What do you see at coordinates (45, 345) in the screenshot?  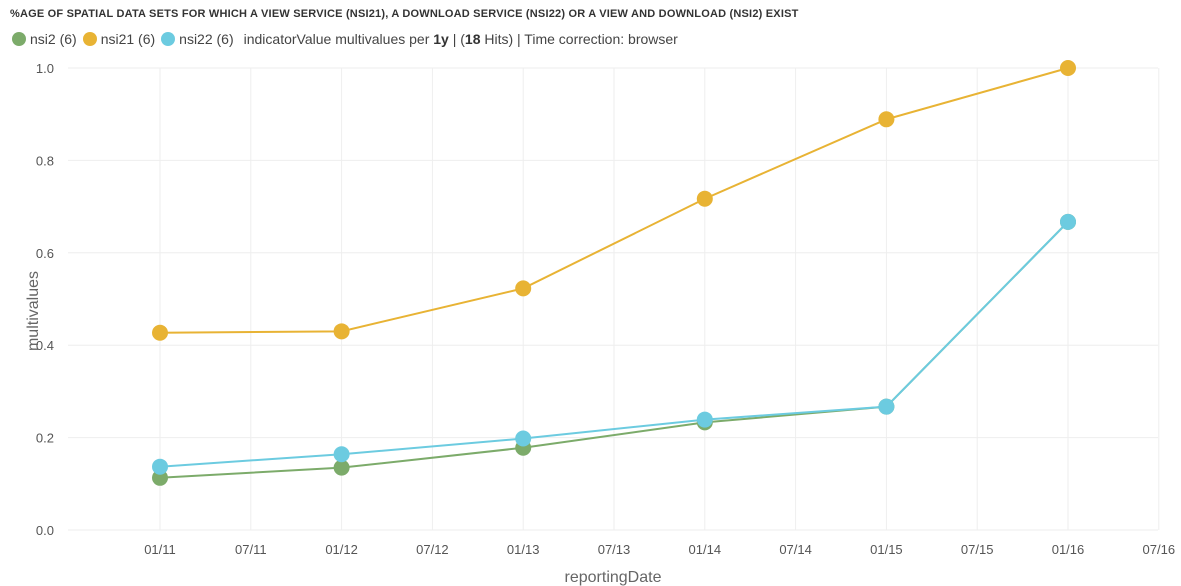 I see `y-tick-label: 0.4` at bounding box center [45, 345].